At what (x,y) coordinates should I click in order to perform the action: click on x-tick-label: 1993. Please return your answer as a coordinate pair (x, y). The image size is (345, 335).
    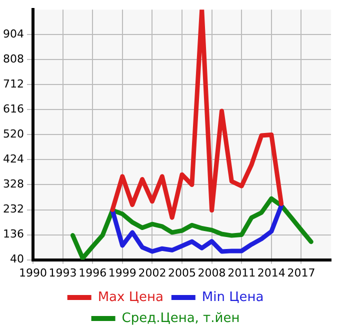
    Looking at the image, I should click on (62, 273).